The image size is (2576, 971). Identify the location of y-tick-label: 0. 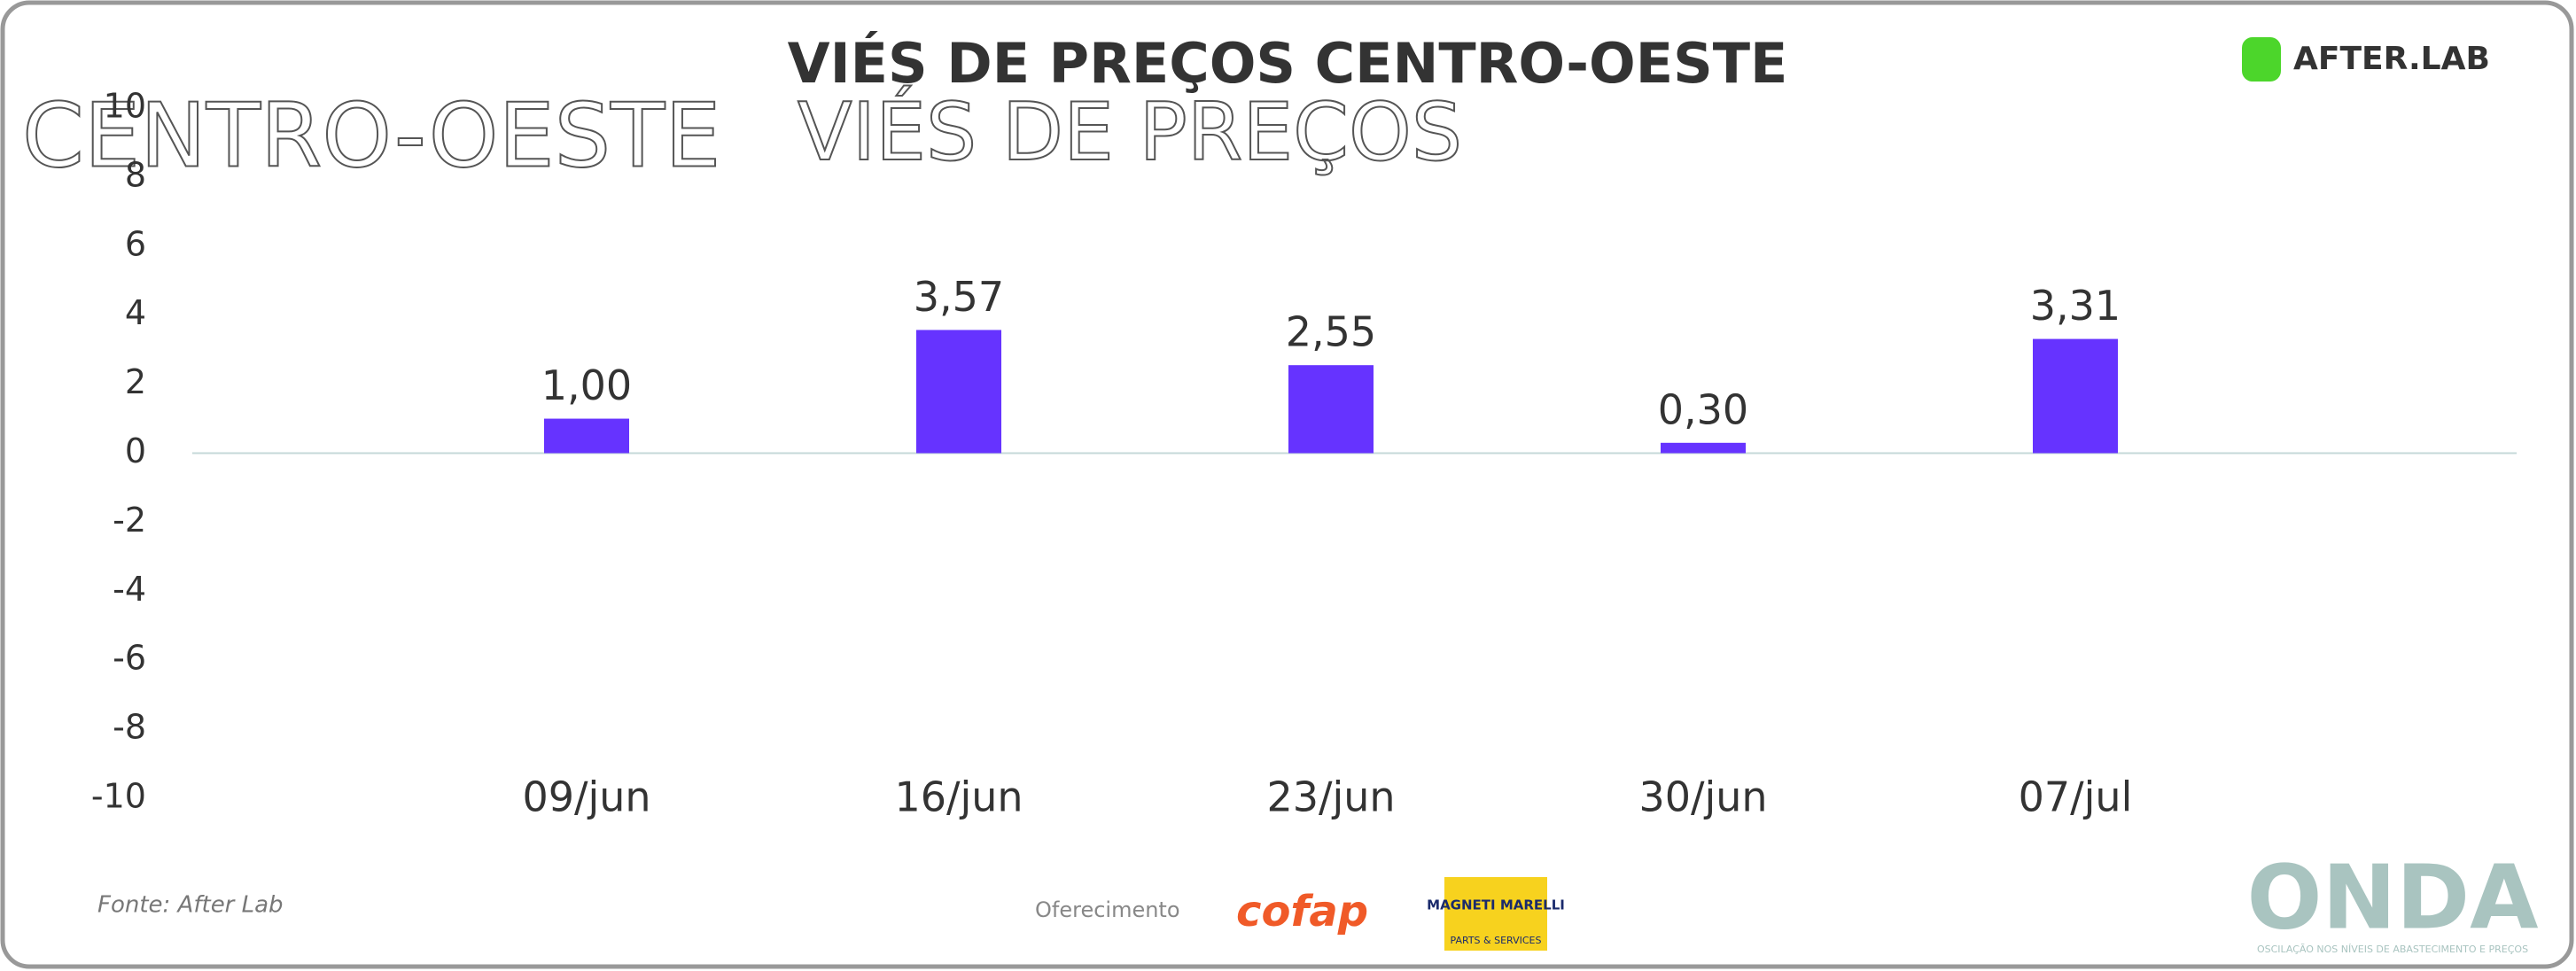
(135, 450).